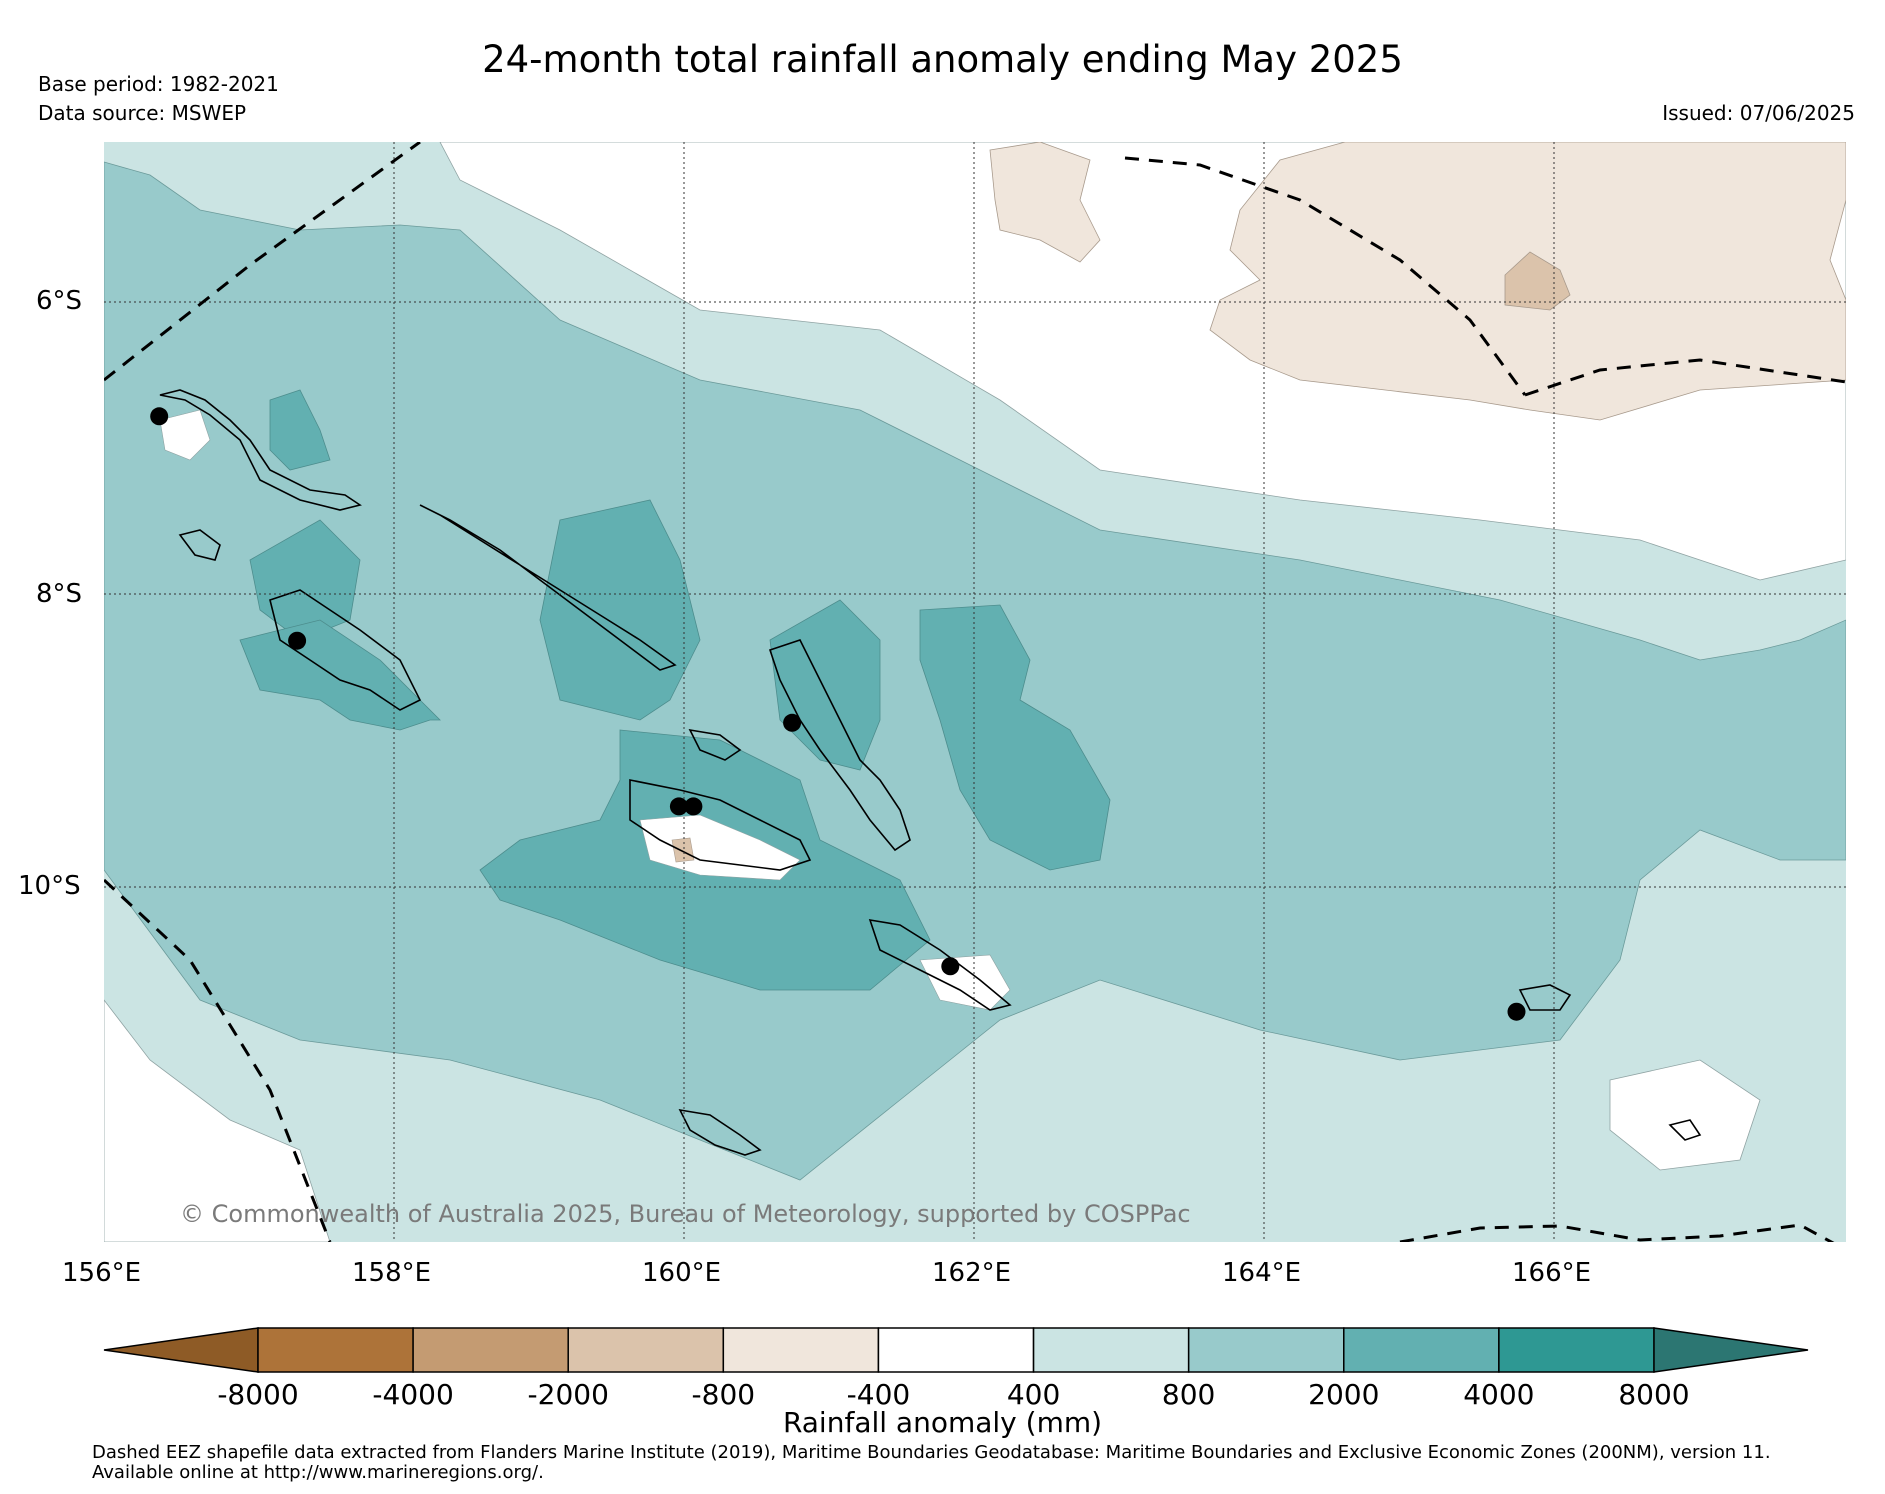 This screenshot has height=1494, width=1885. What do you see at coordinates (972, 1273) in the screenshot?
I see `lon-label-162e: 162°E` at bounding box center [972, 1273].